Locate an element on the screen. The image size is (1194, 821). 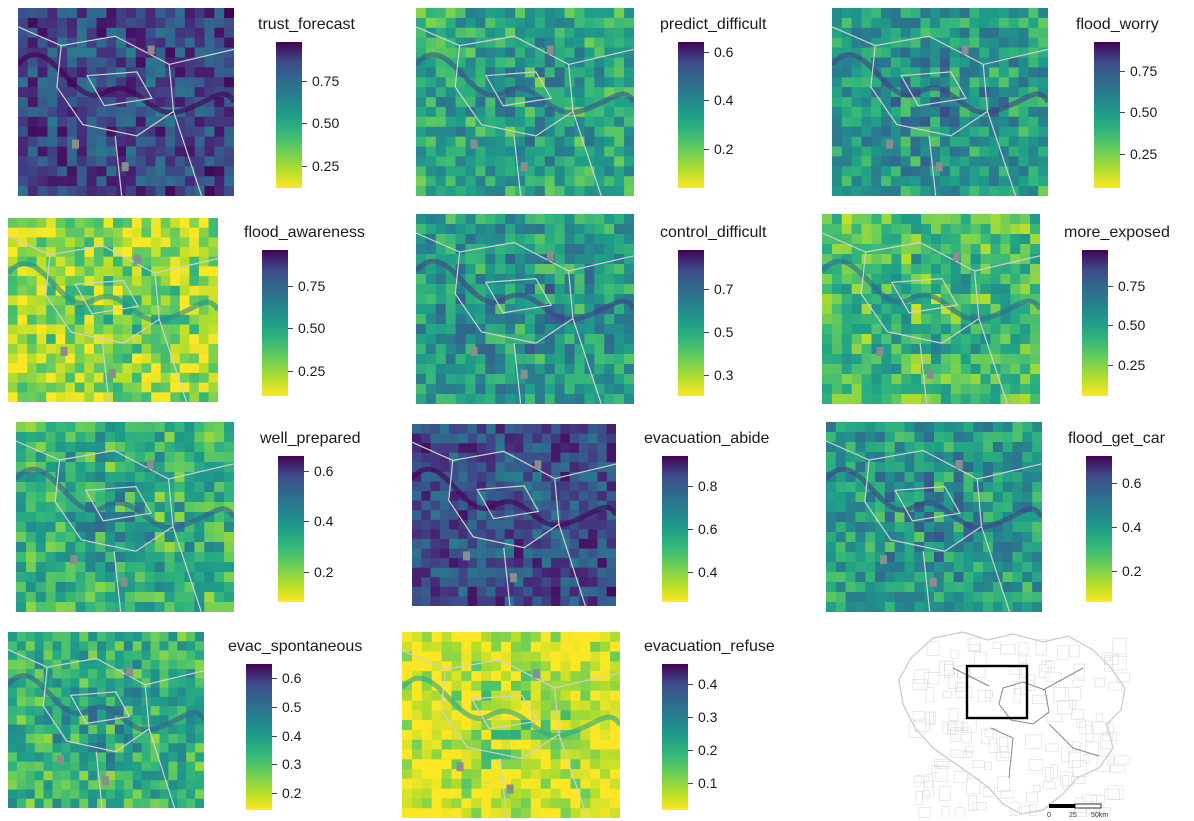
colorbar-tick-label: 0.1 is located at coordinates (708, 783).